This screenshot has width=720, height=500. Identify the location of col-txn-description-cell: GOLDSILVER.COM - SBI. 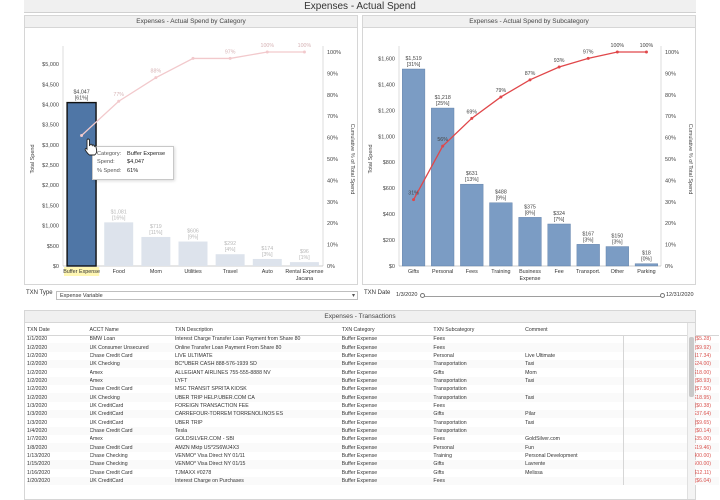
(204, 439).